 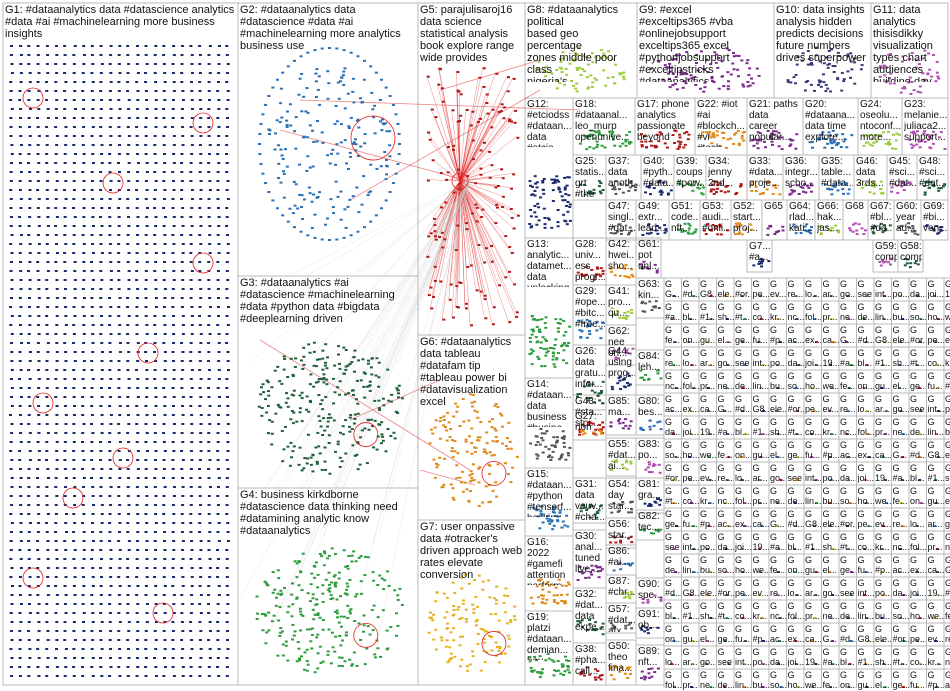 I want to click on g8-node, so click(x=577, y=91).